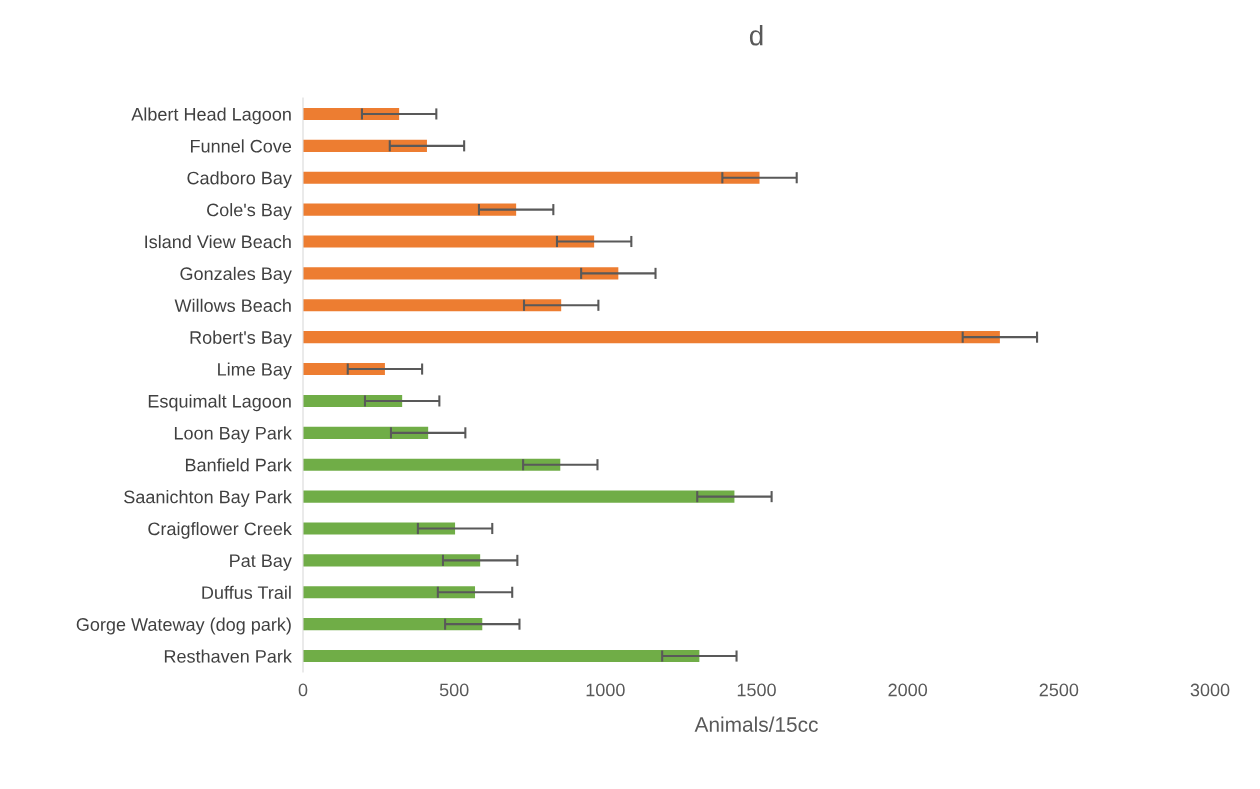 The height and width of the screenshot is (789, 1260). What do you see at coordinates (183, 626) in the screenshot?
I see `y-tick-label: Gorge Wateway (dog park)` at bounding box center [183, 626].